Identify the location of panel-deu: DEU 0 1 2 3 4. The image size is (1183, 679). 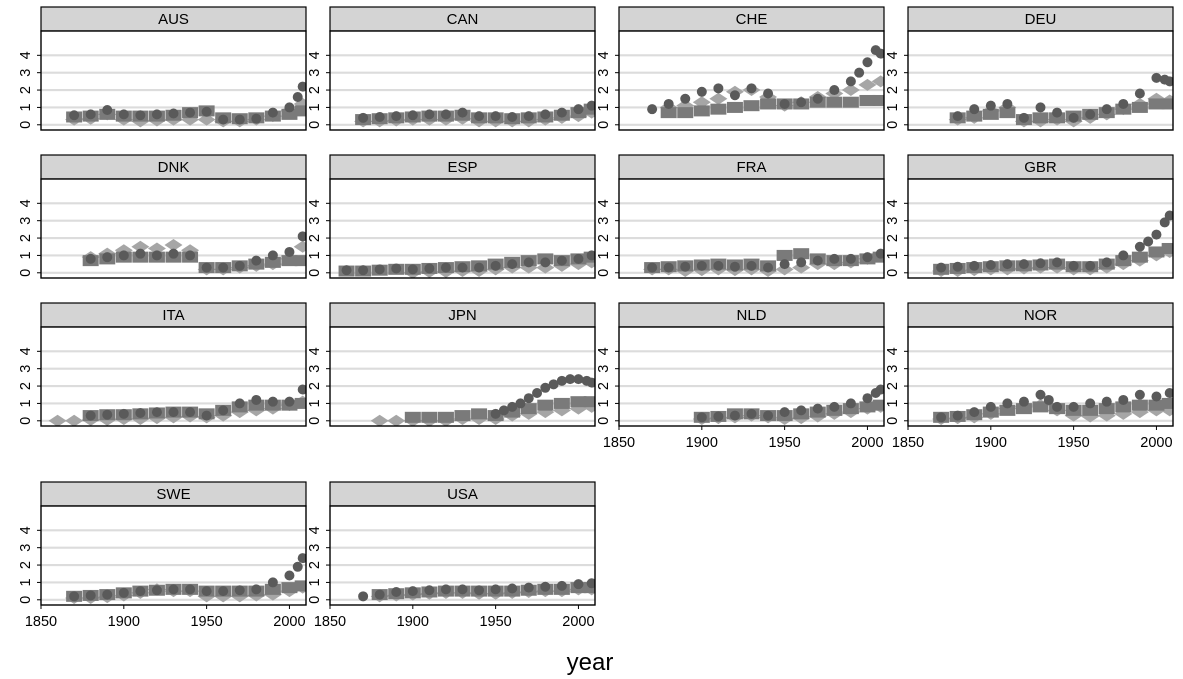
(1029, 68).